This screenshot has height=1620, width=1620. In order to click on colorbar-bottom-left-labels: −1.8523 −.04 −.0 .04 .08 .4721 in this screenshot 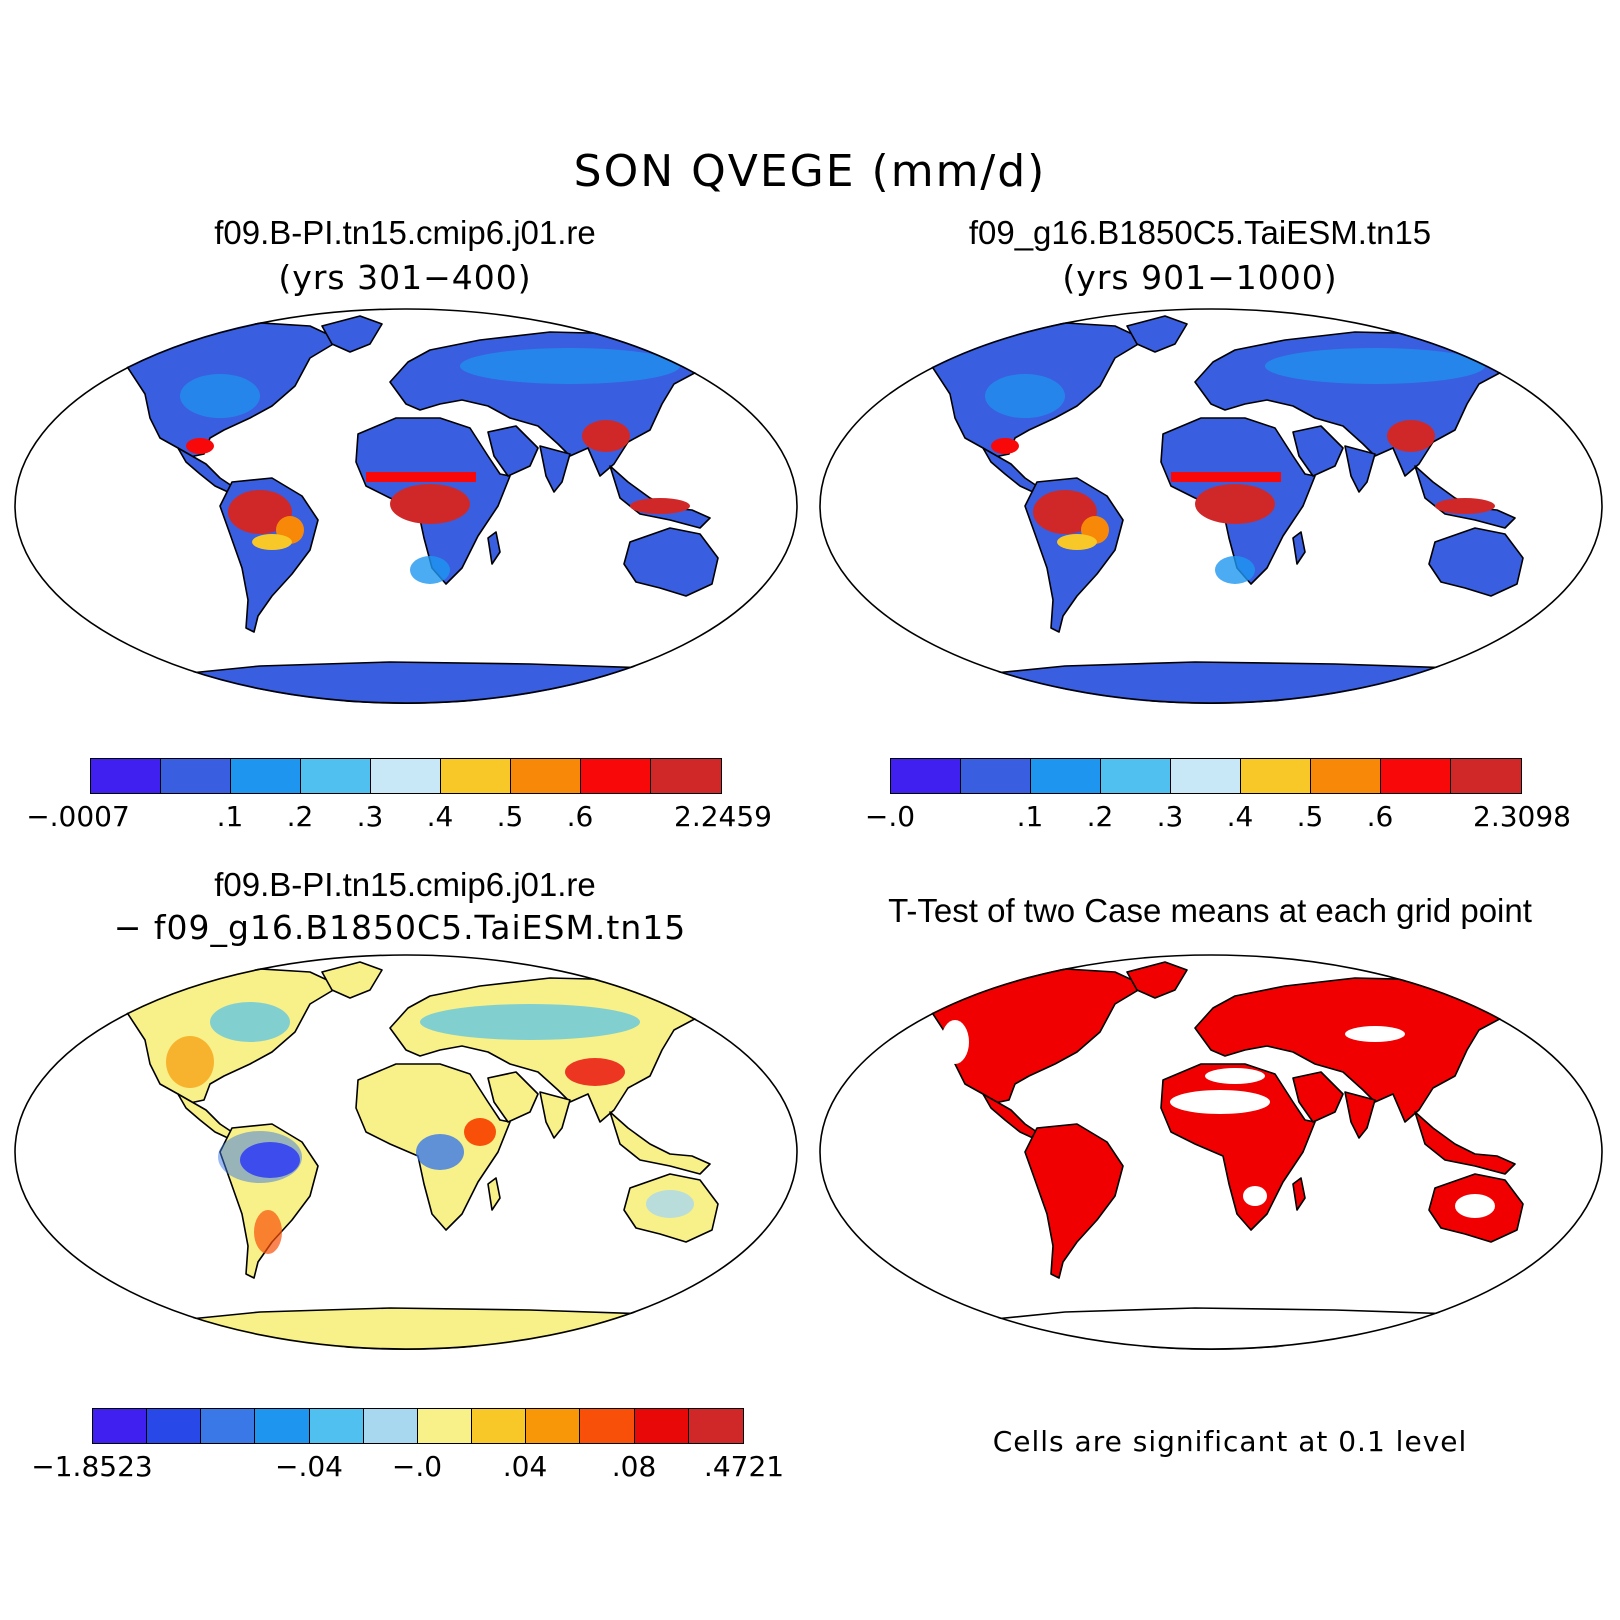, I will do `click(405, 1467)`.